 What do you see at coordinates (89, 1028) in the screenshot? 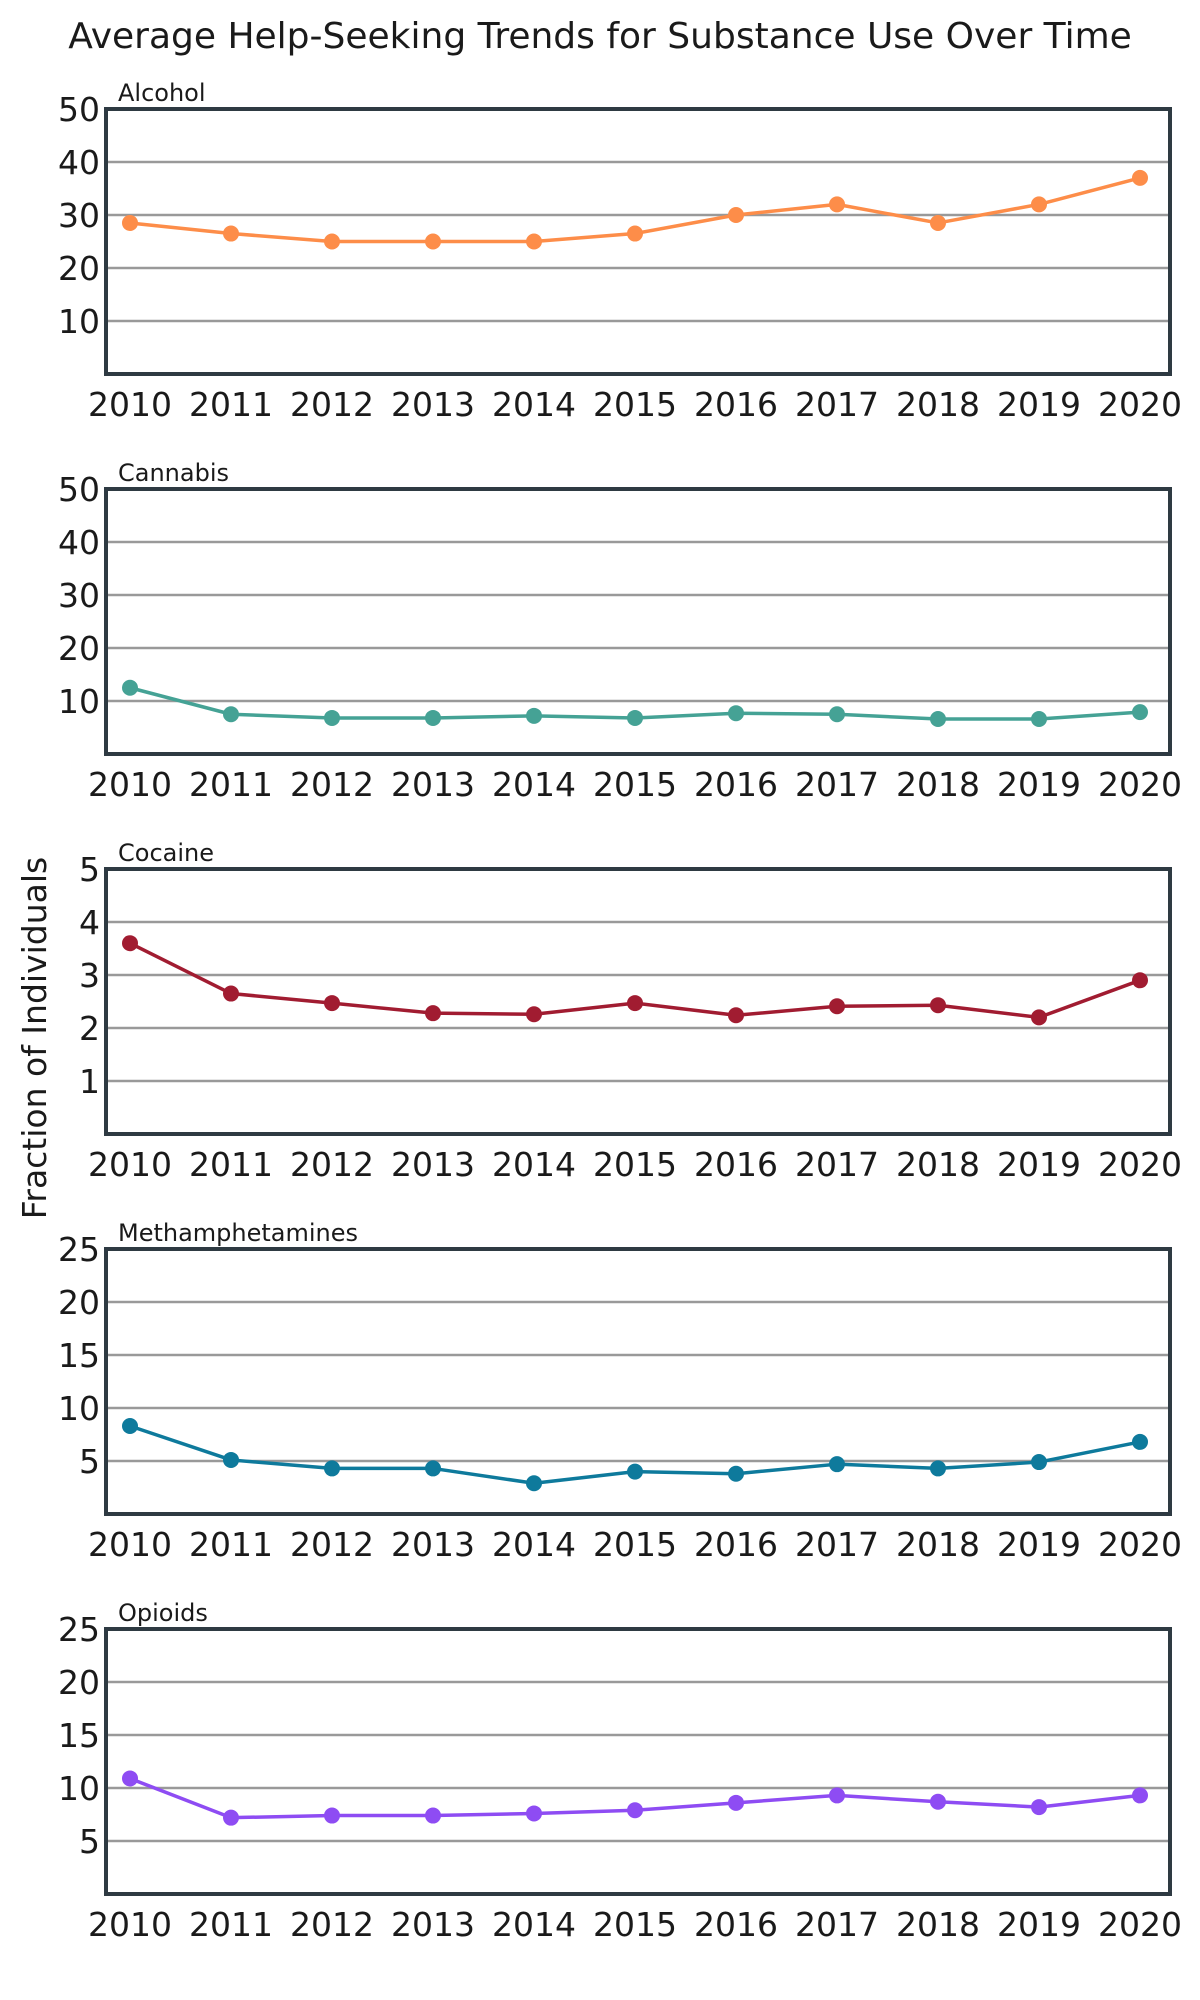
I see `y-tick-label: 2` at bounding box center [89, 1028].